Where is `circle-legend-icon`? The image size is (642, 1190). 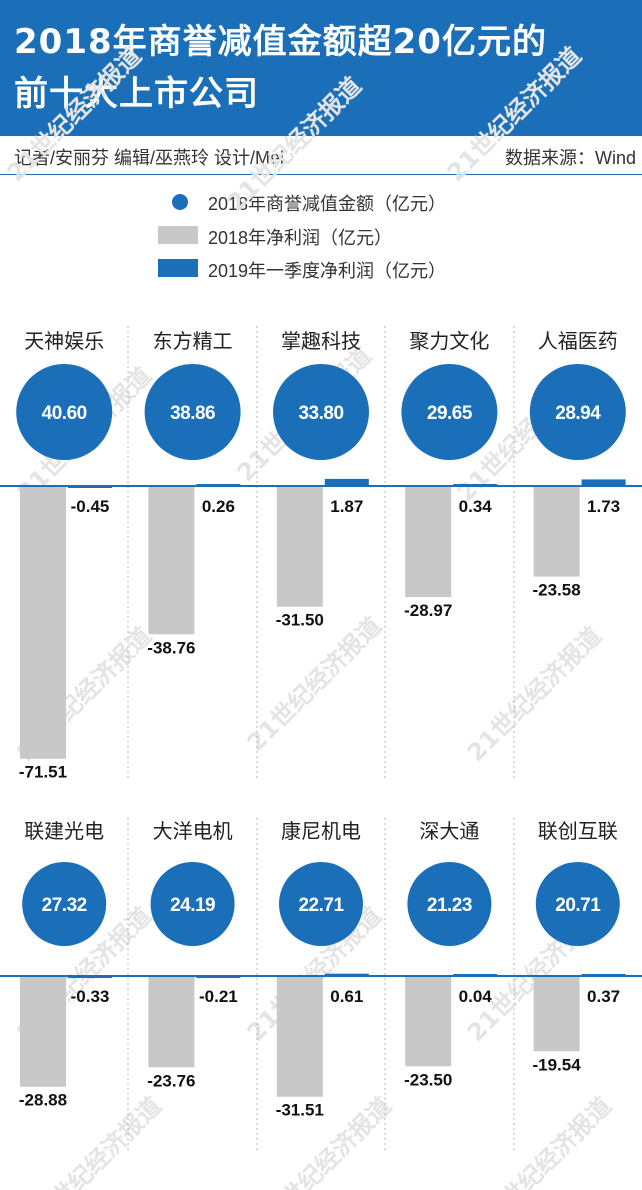 circle-legend-icon is located at coordinates (180, 202).